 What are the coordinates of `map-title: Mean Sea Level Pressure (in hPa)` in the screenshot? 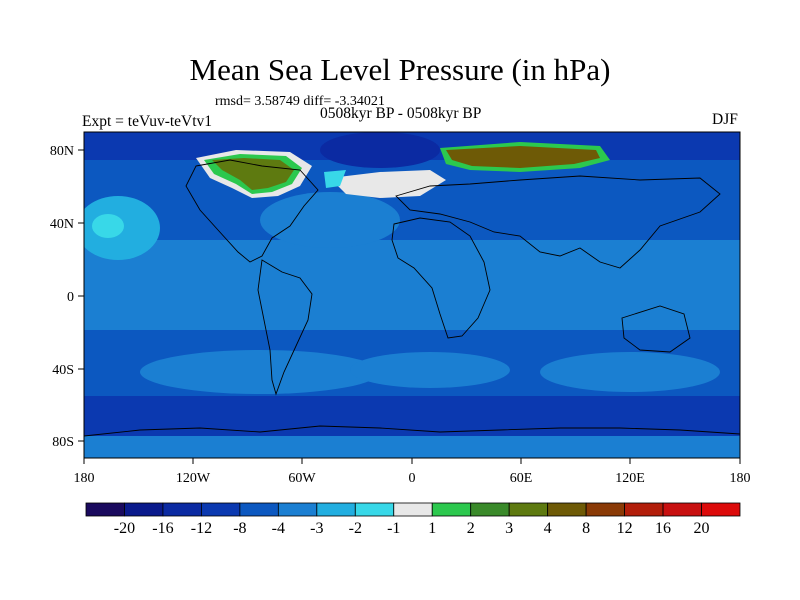 It's located at (400, 69).